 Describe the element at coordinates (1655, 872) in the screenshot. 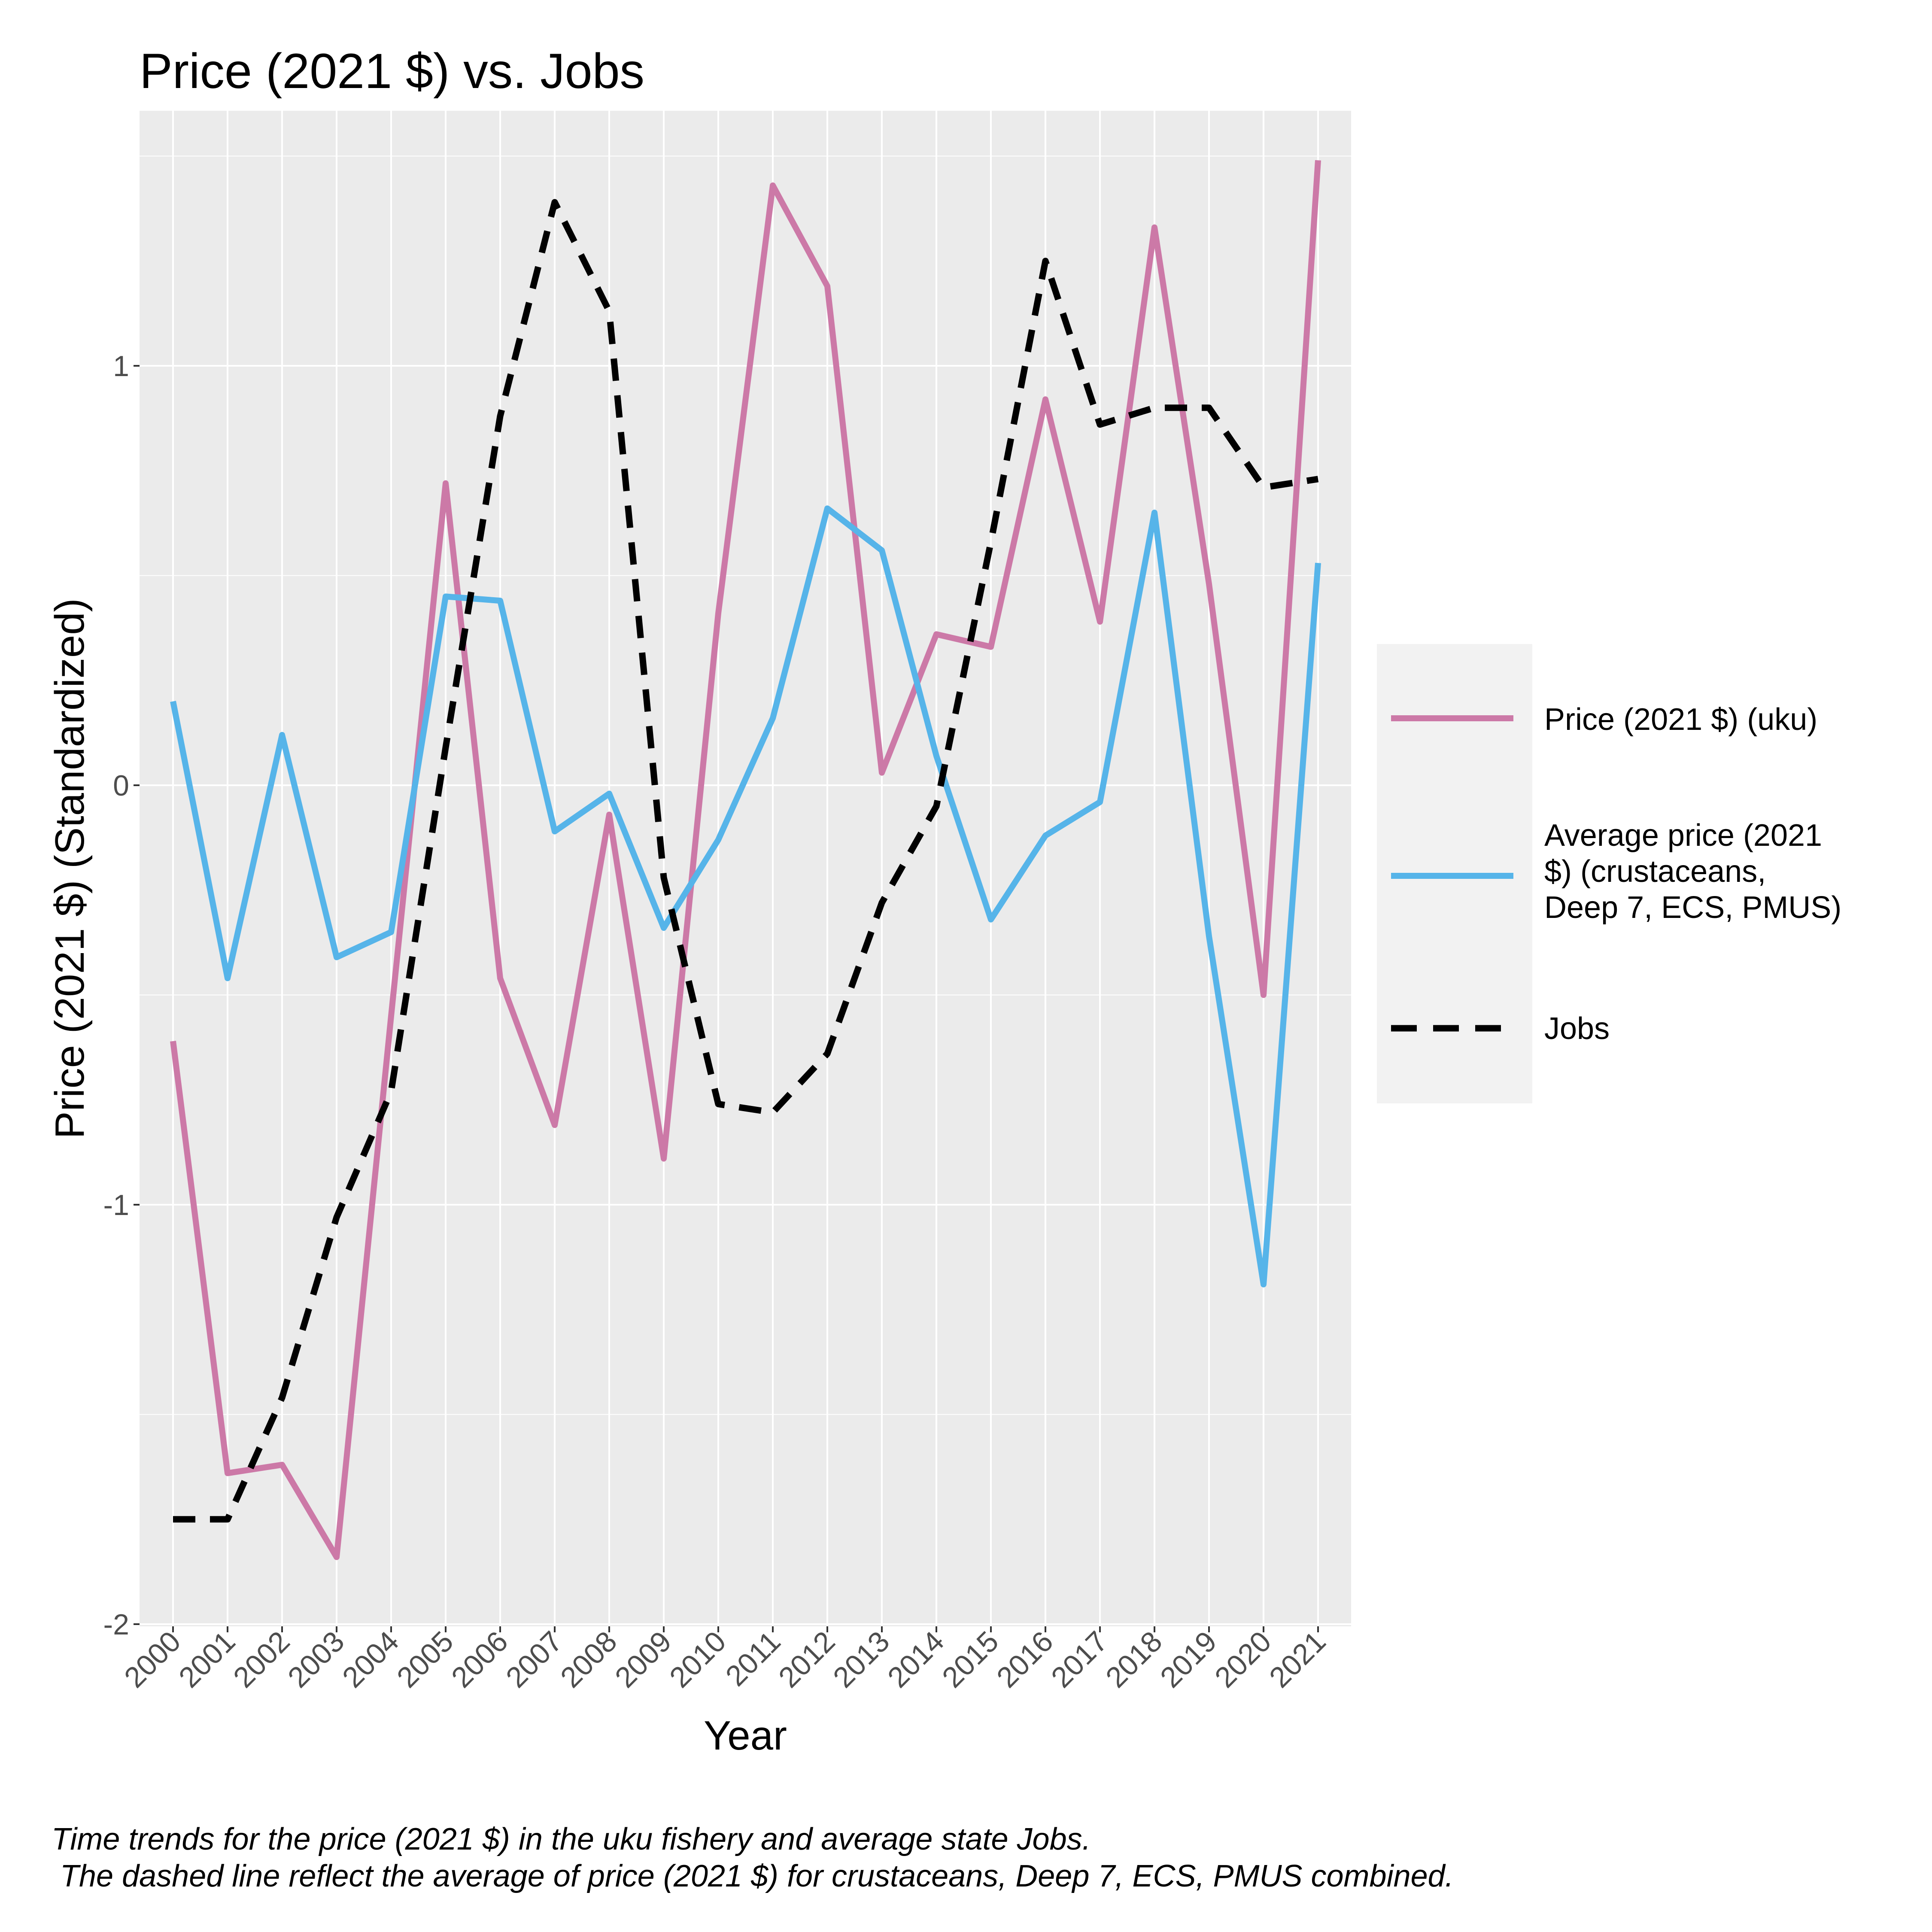

I see `legend-label: $) (crustaceans,` at that location.